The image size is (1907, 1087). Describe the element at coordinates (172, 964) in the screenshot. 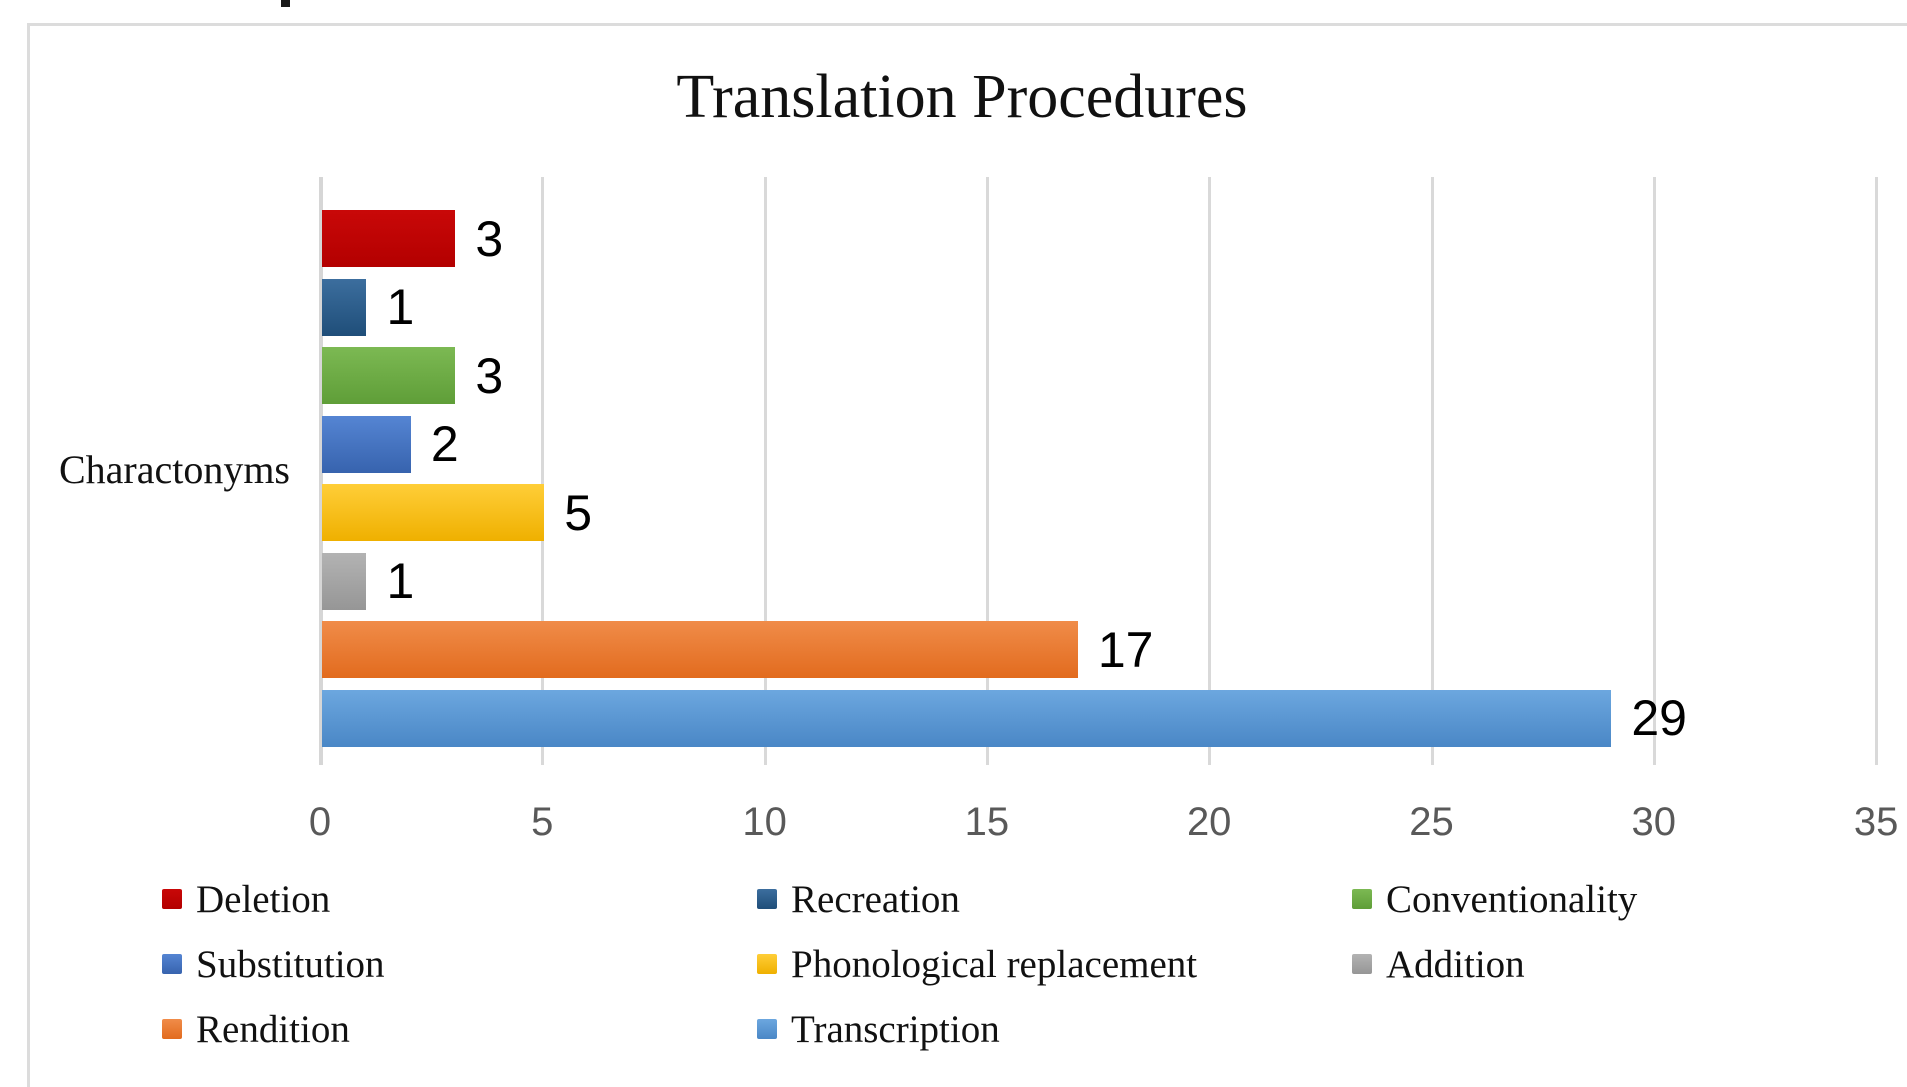

I see `legend-swatch-substitution` at that location.